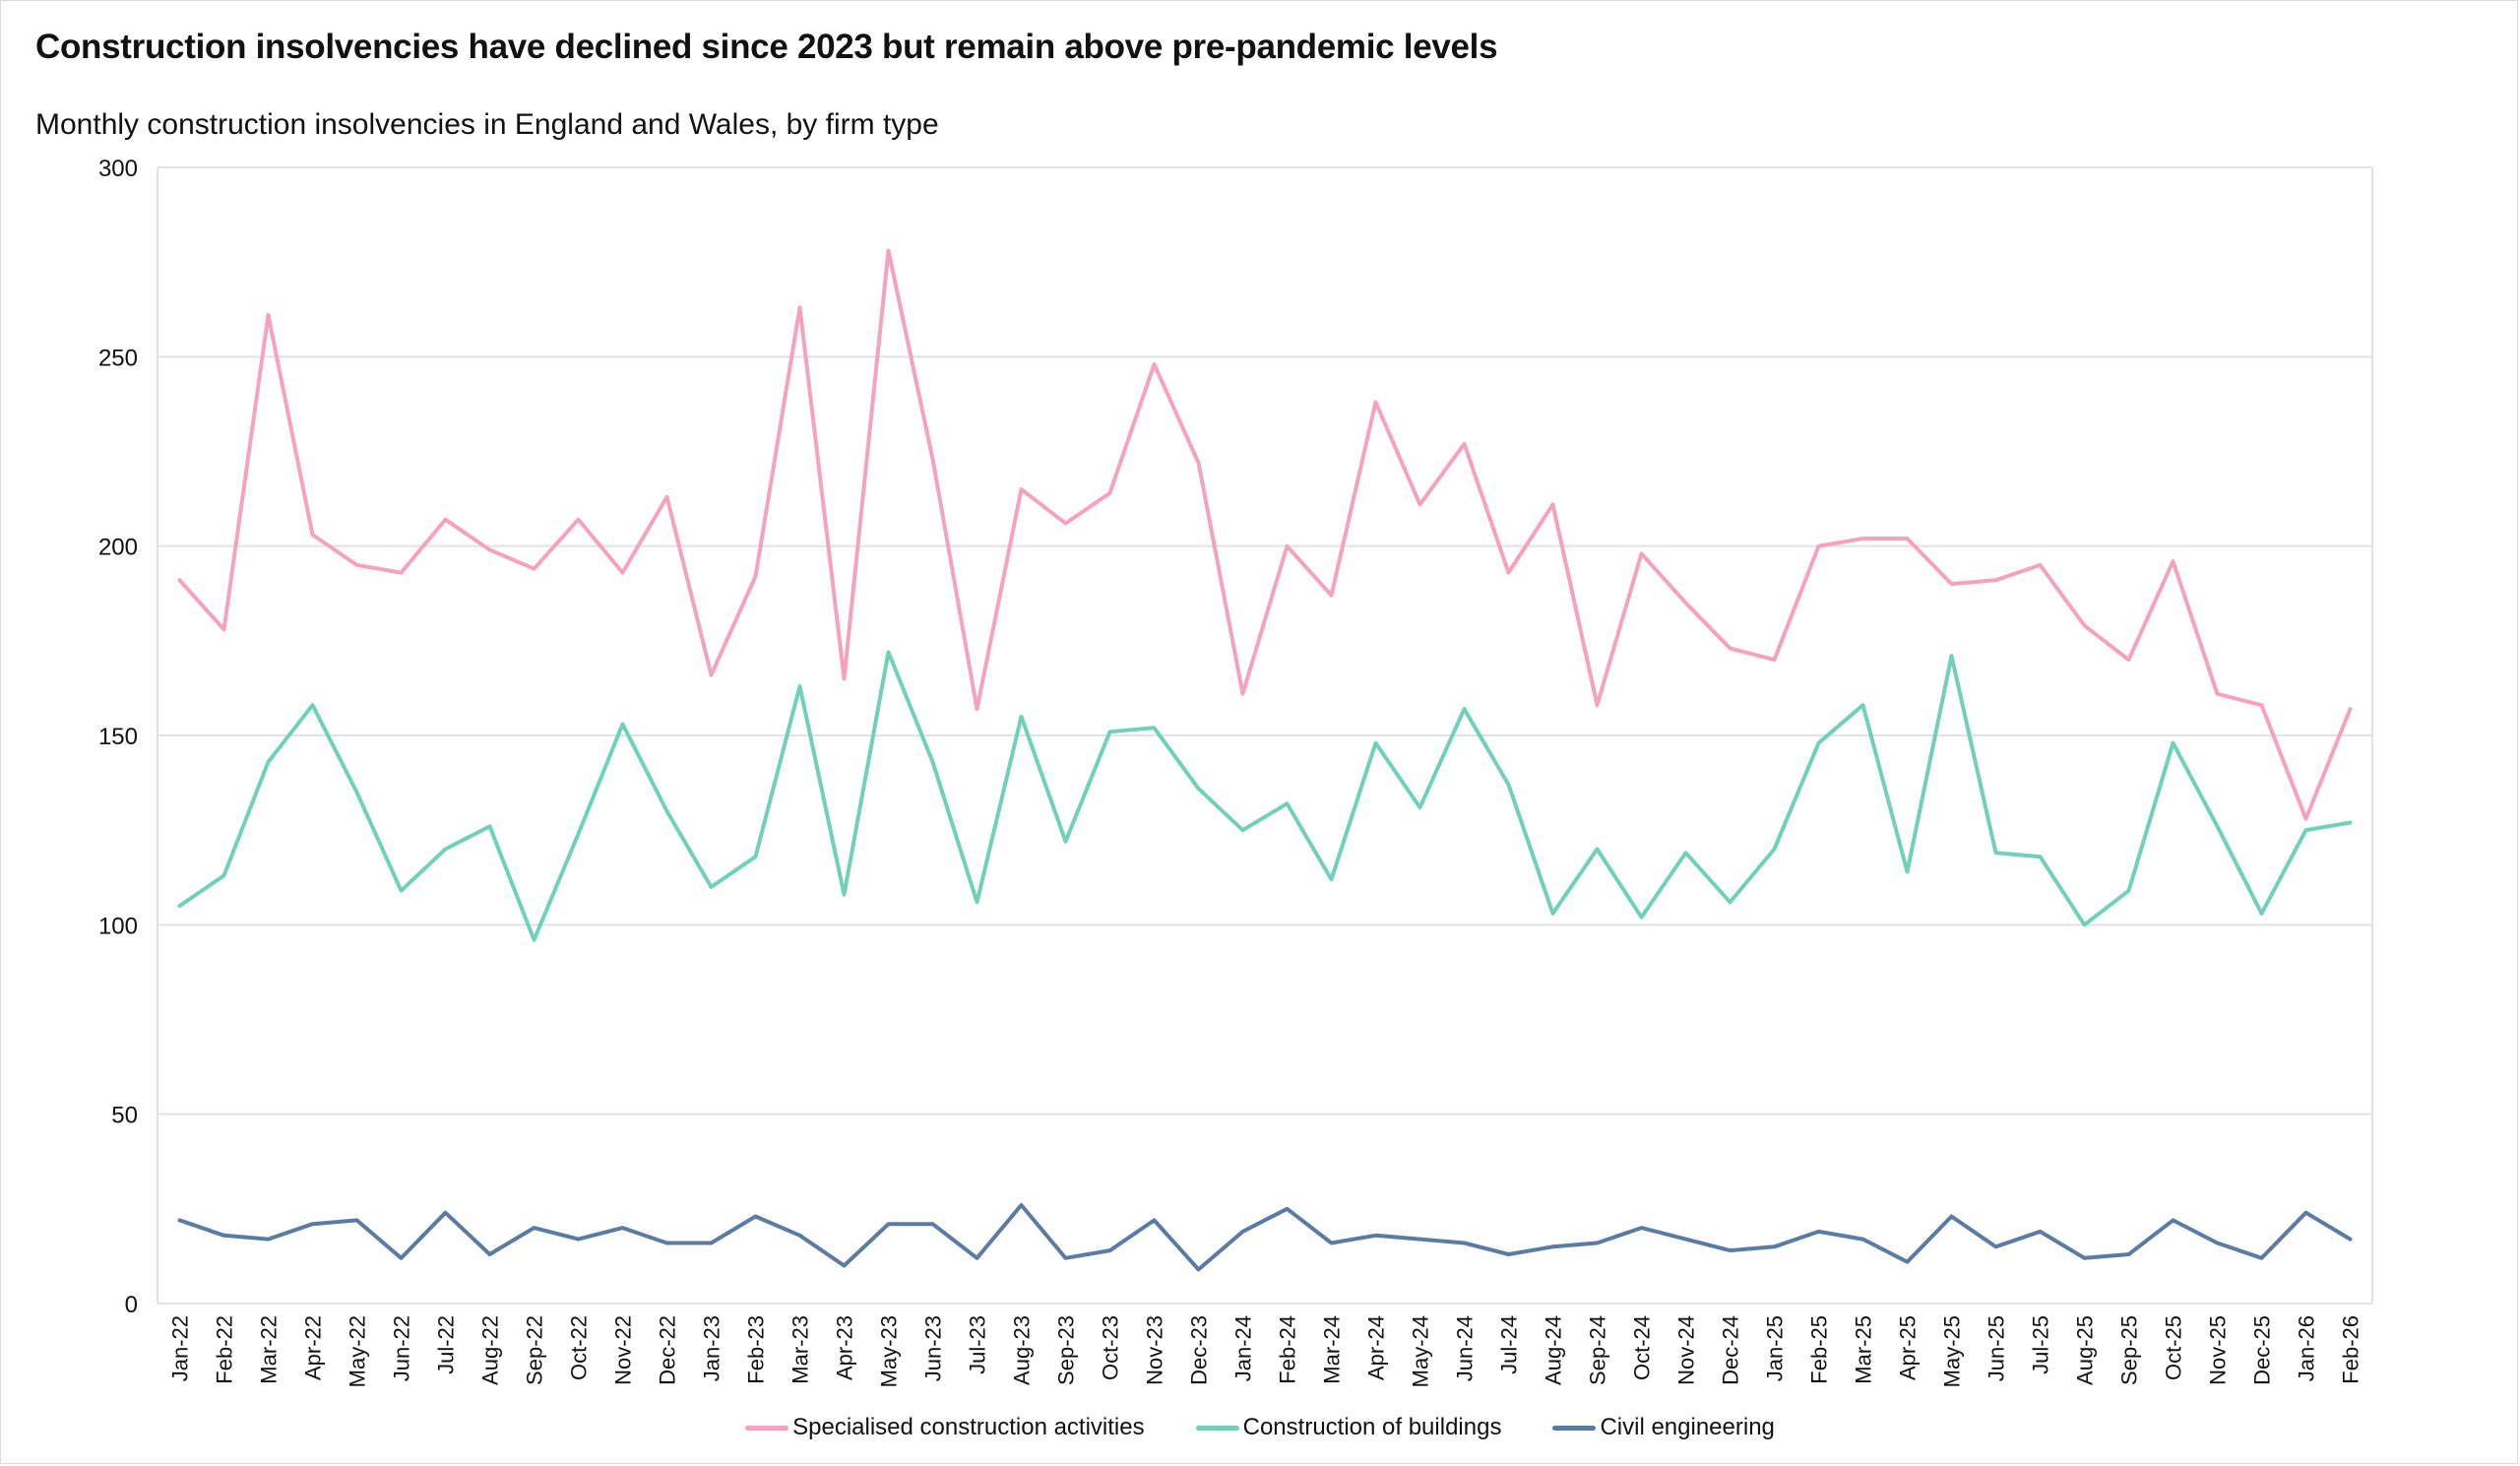  I want to click on x-tick-label: Mar-25, so click(1864, 1349).